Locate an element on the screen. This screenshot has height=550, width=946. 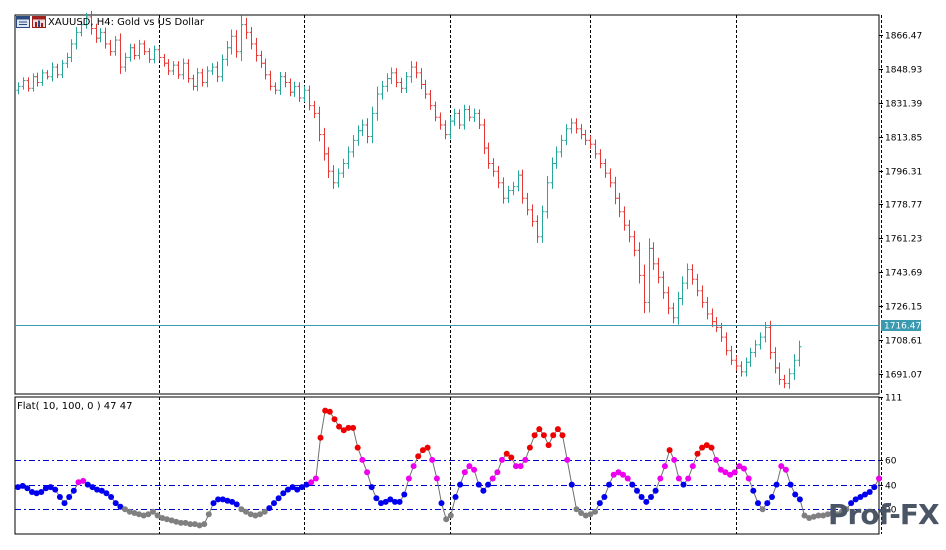
indicator-tick-label: 60 is located at coordinates (891, 462).